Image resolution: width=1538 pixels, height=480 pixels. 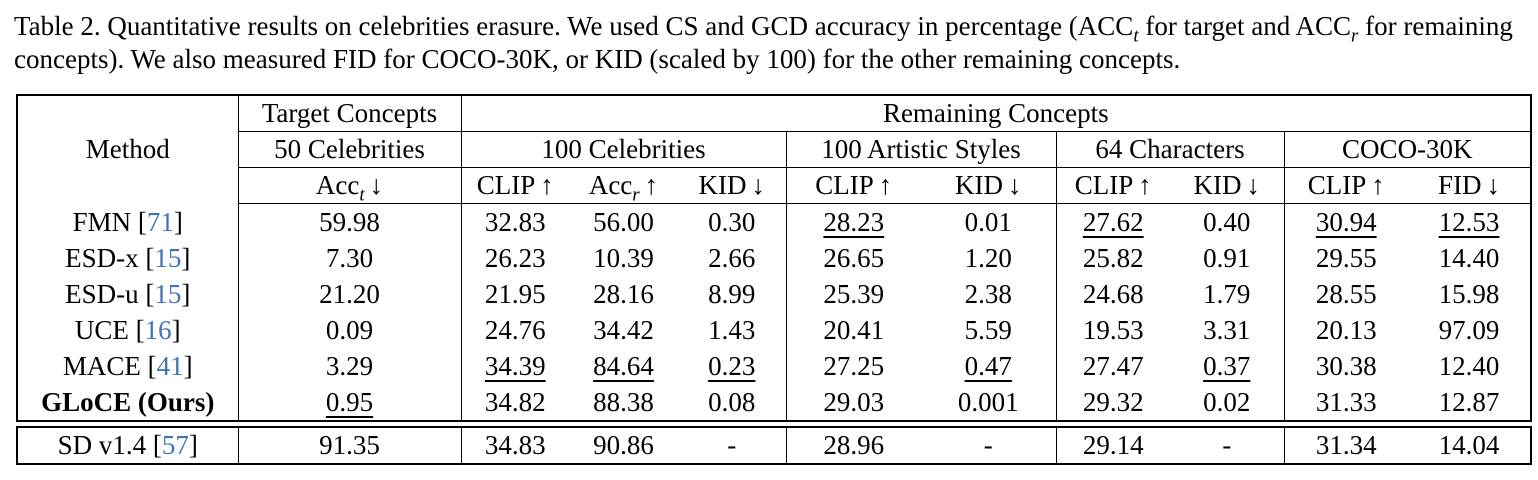 What do you see at coordinates (854, 257) in the screenshot?
I see `table-cell: 26.65` at bounding box center [854, 257].